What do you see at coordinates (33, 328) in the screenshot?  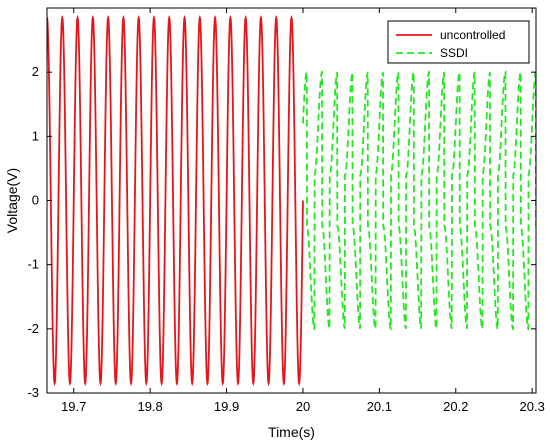 I see `y-tick-label: -2` at bounding box center [33, 328].